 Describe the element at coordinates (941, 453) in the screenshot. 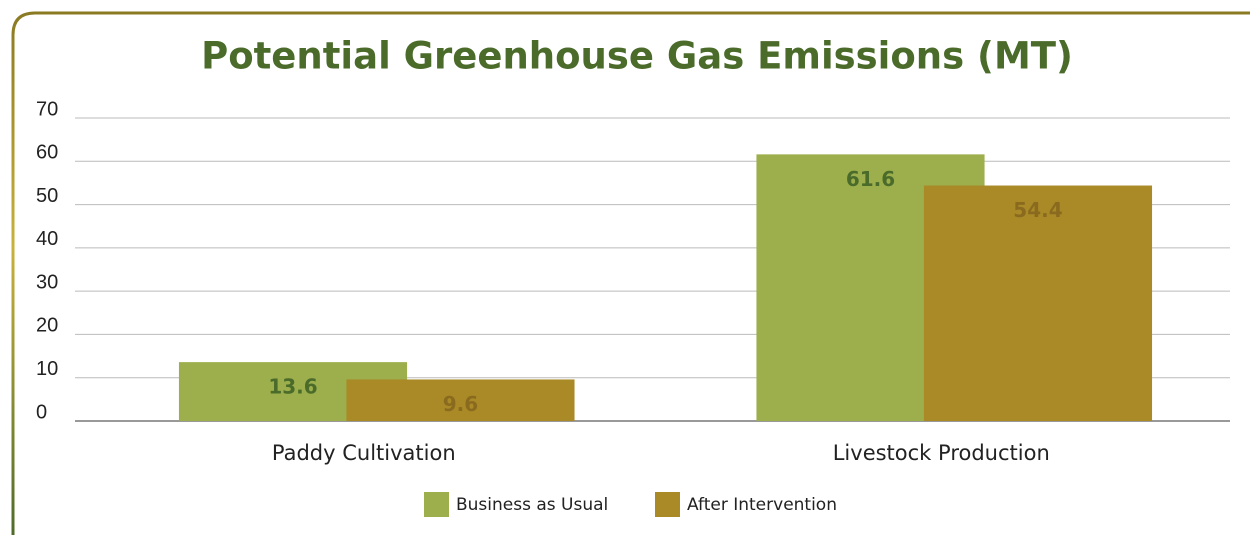

I see `x-tick-label: Livestock Production` at that location.